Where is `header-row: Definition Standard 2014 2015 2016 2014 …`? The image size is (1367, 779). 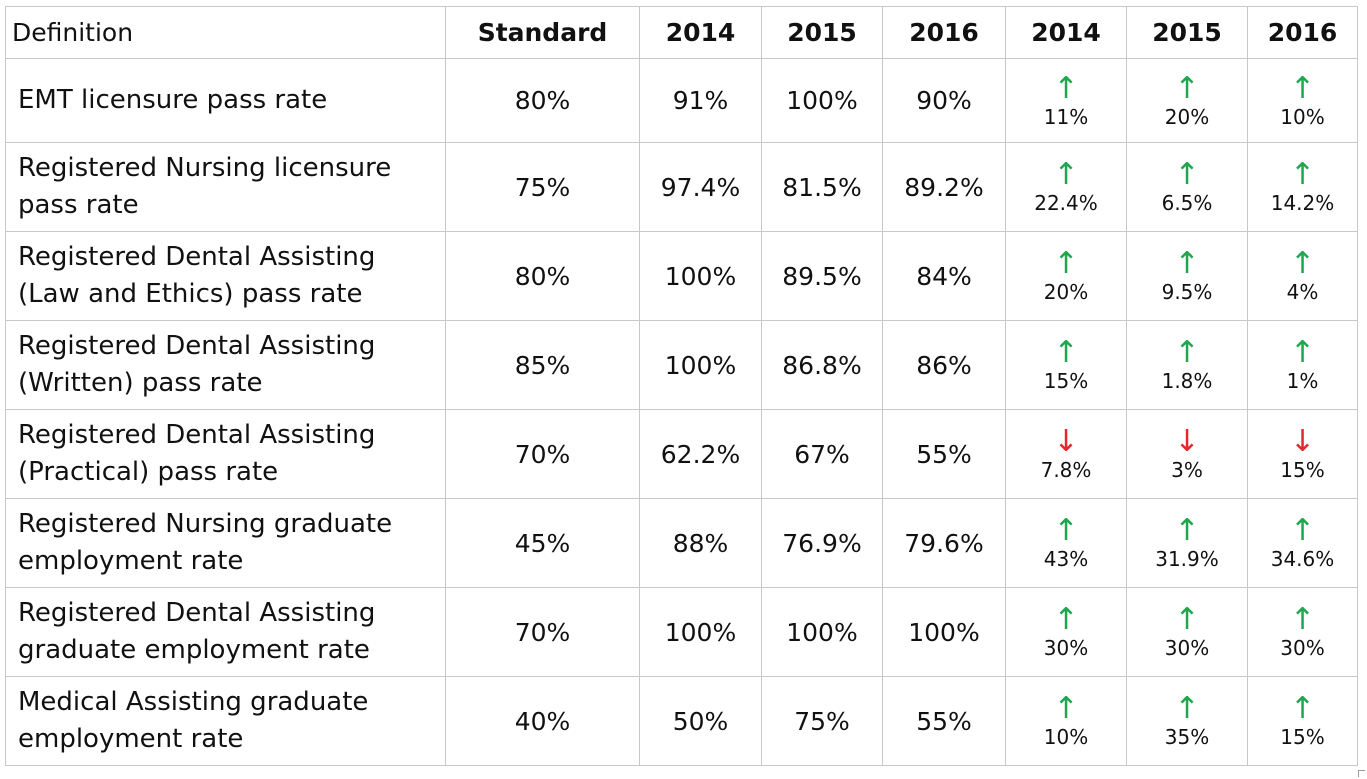
header-row: Definition Standard 2014 2015 2016 2014 … is located at coordinates (681, 32).